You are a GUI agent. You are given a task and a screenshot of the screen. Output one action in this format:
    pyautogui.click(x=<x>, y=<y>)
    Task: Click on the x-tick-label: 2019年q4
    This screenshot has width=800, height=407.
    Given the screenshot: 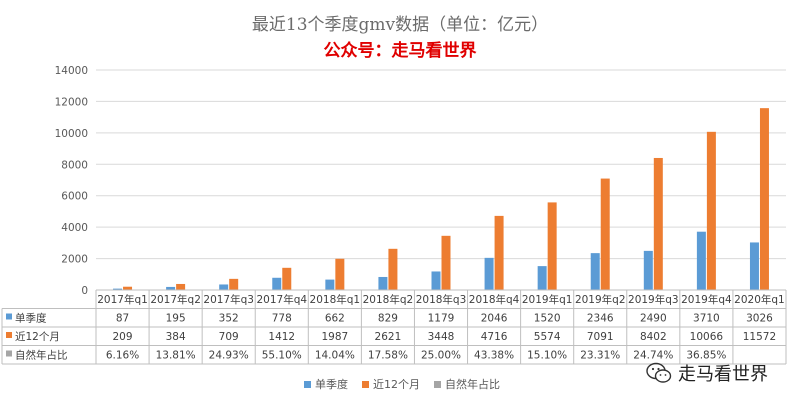 What is the action you would take?
    pyautogui.click(x=706, y=299)
    